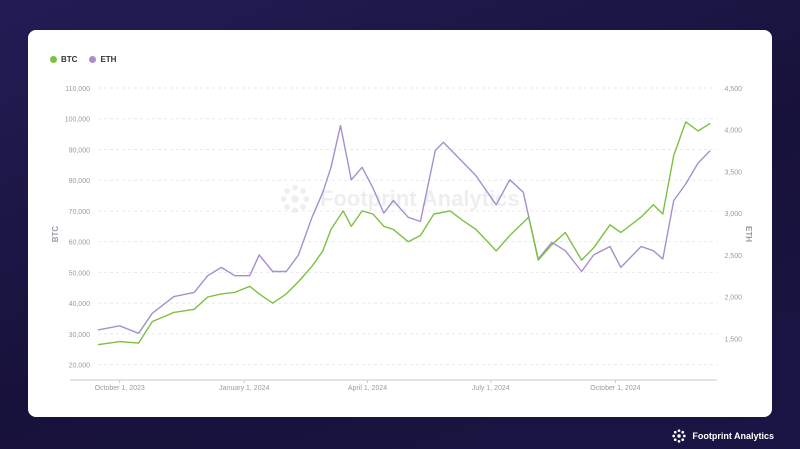 This screenshot has height=449, width=800. I want to click on eth-legend-dot-icon, so click(93, 59).